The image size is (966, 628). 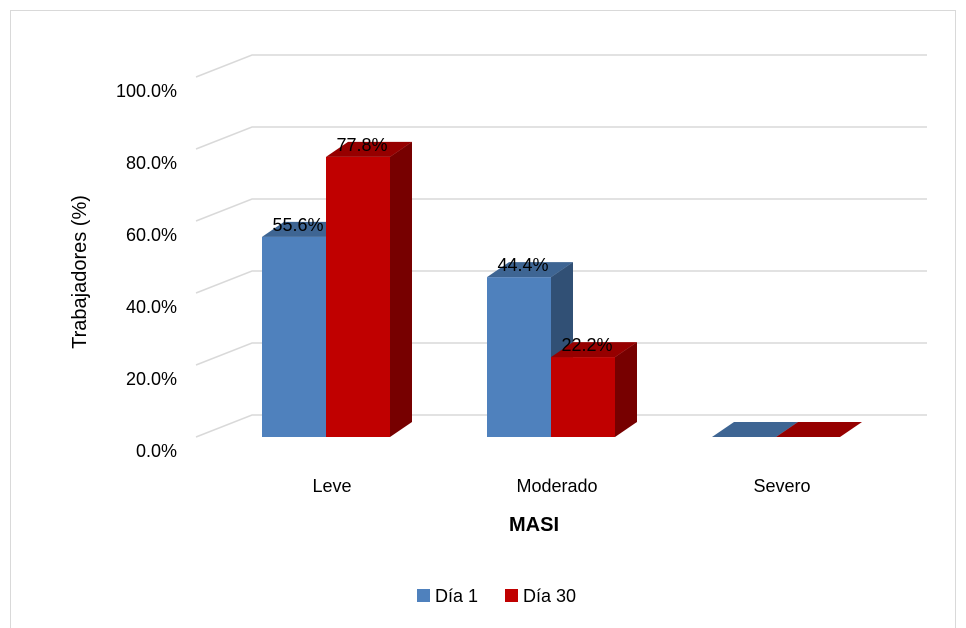 I want to click on y-tick-label: 0.0%, so click(x=156, y=451).